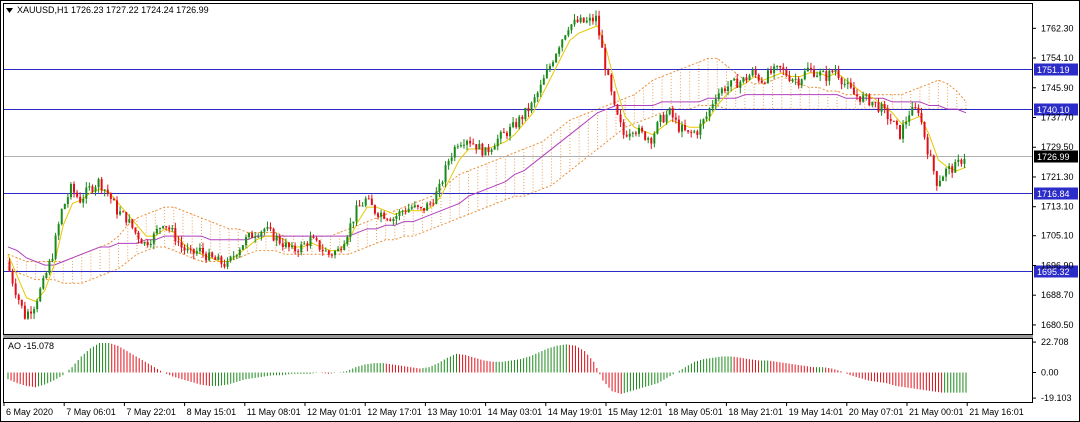 The width and height of the screenshot is (1080, 422). What do you see at coordinates (635, 412) in the screenshot?
I see `x-tick-label: 15 May 12:01` at bounding box center [635, 412].